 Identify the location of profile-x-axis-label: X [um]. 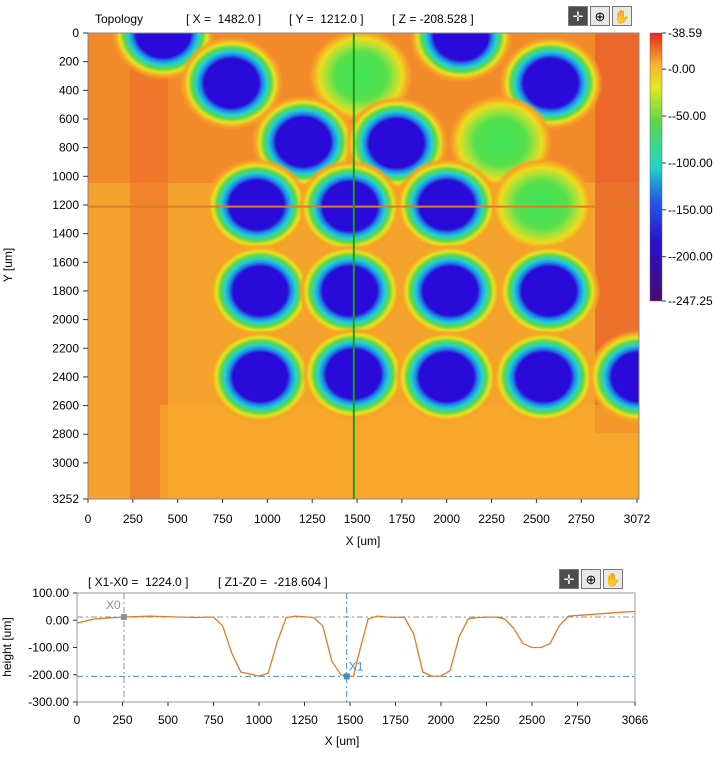
(342, 741).